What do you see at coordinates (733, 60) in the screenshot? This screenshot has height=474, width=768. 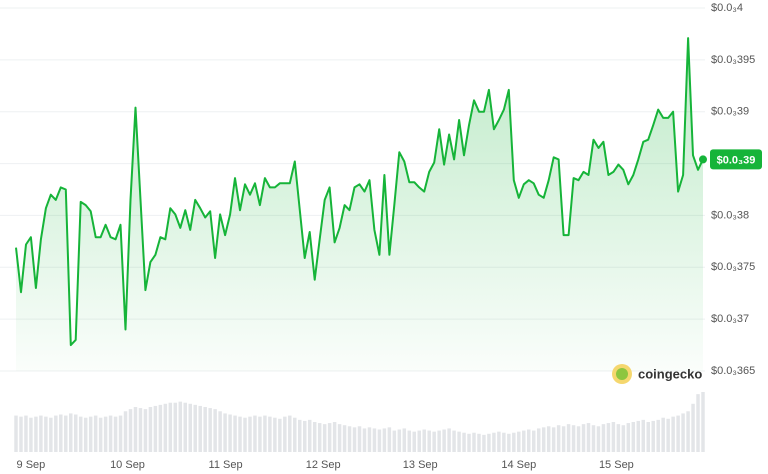 I see `y-tick-label: $0.0₃395` at bounding box center [733, 60].